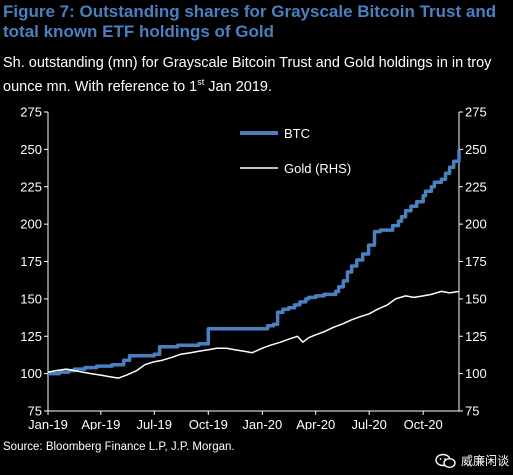 This screenshot has height=475, width=513. What do you see at coordinates (31, 224) in the screenshot?
I see `y-left-tick-label: 200` at bounding box center [31, 224].